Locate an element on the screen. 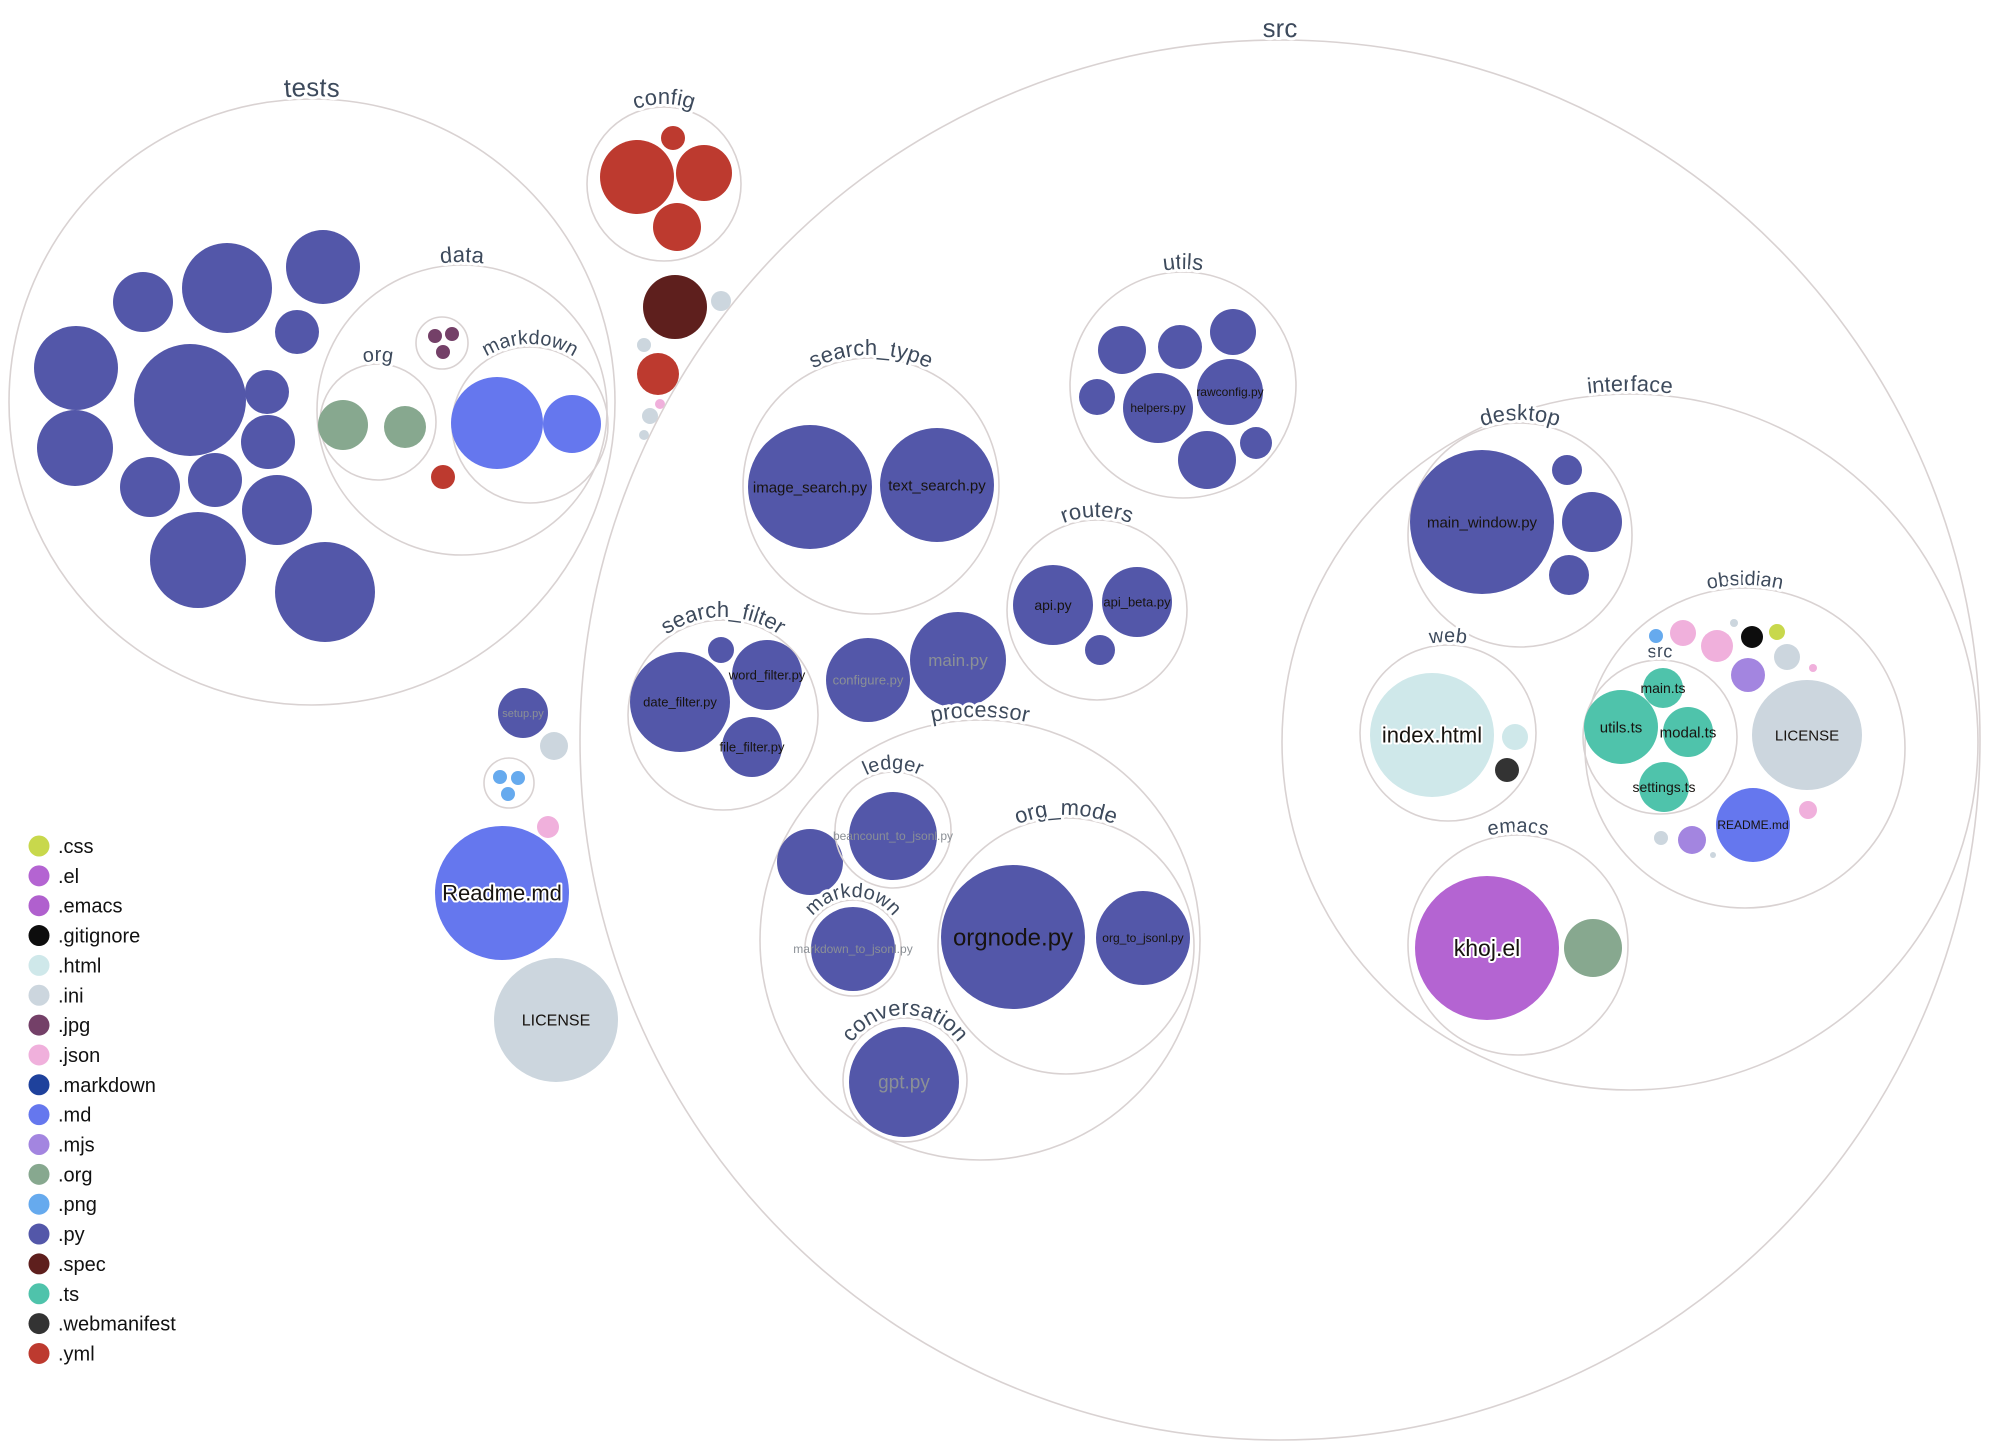 Image resolution: width=1995 pixels, height=1451 pixels. legend-swatch-gitignore is located at coordinates (39, 936).